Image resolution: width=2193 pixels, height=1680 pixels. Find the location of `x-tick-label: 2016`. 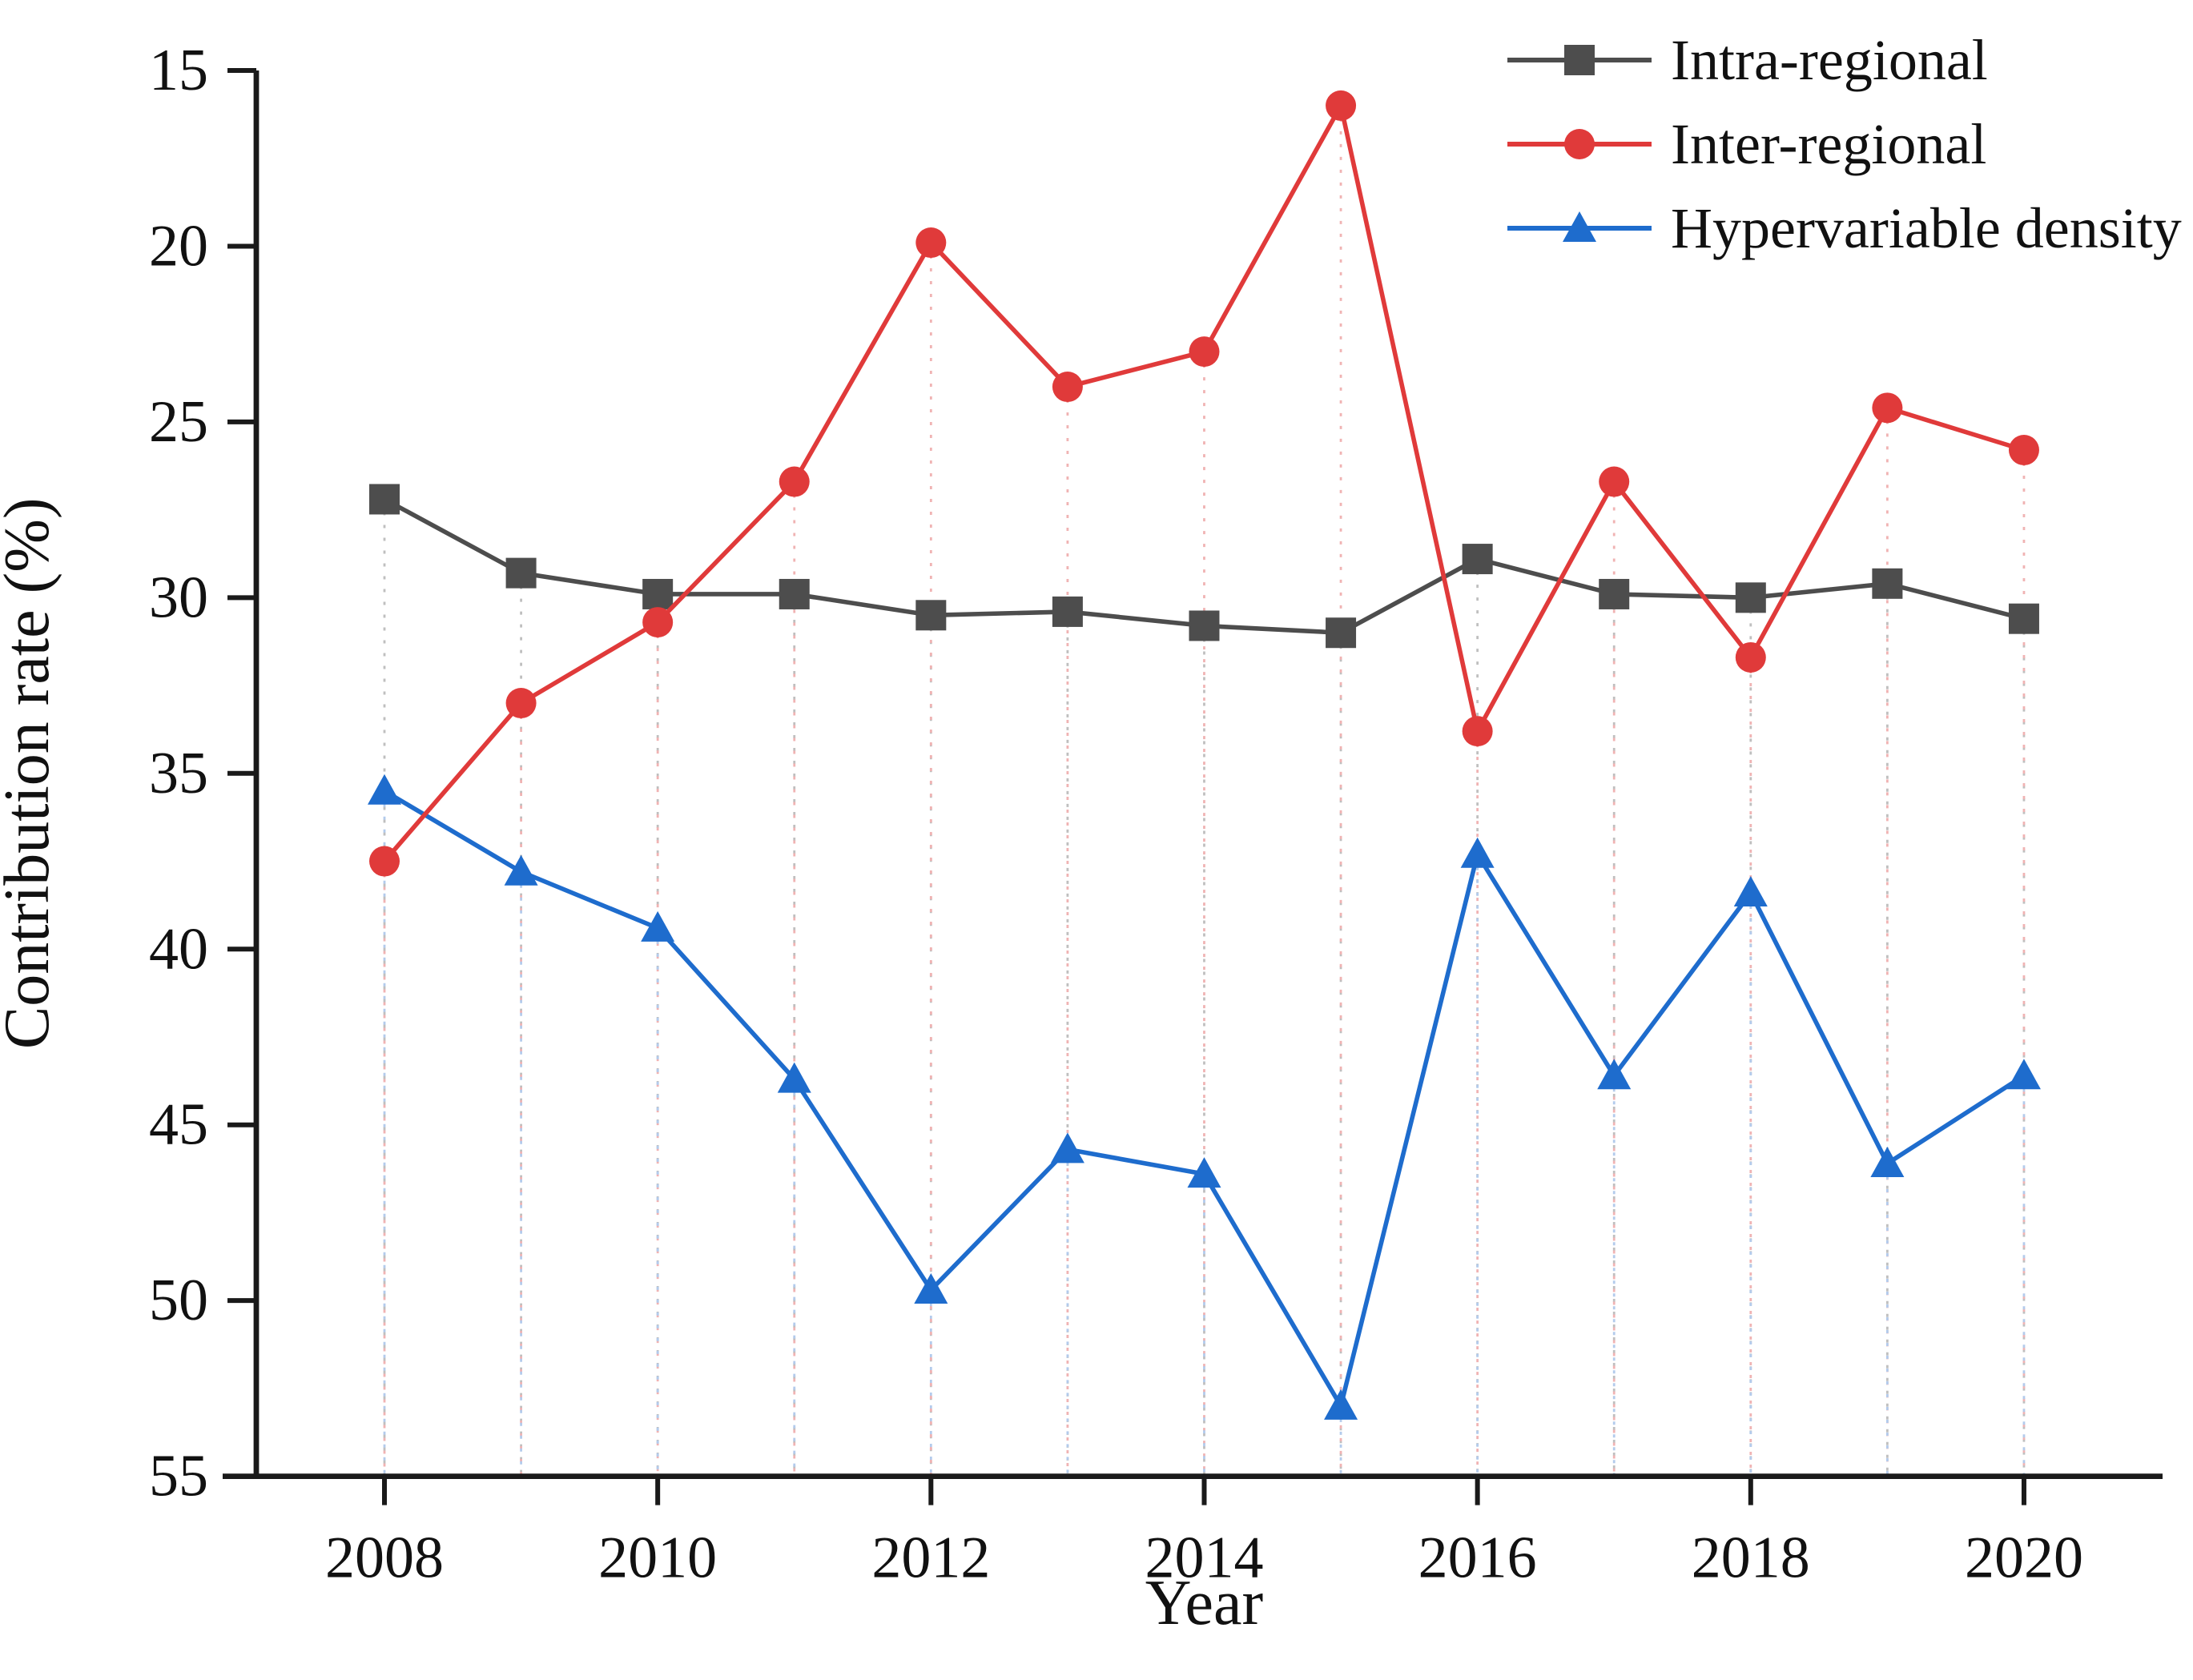

x-tick-label: 2016 is located at coordinates (1477, 1558).